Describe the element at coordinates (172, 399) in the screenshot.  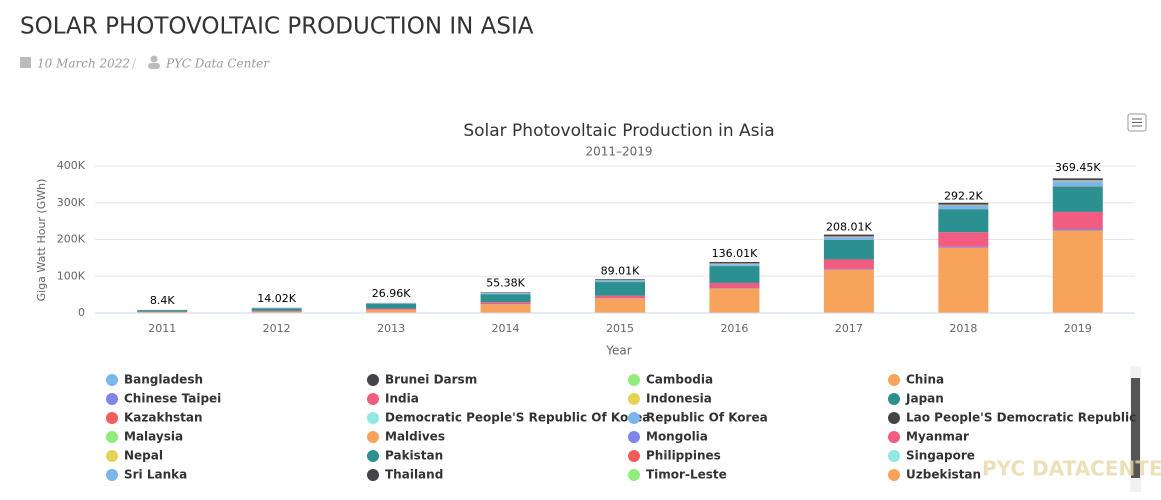
I see `legend-label: Chinese Taipei` at that location.